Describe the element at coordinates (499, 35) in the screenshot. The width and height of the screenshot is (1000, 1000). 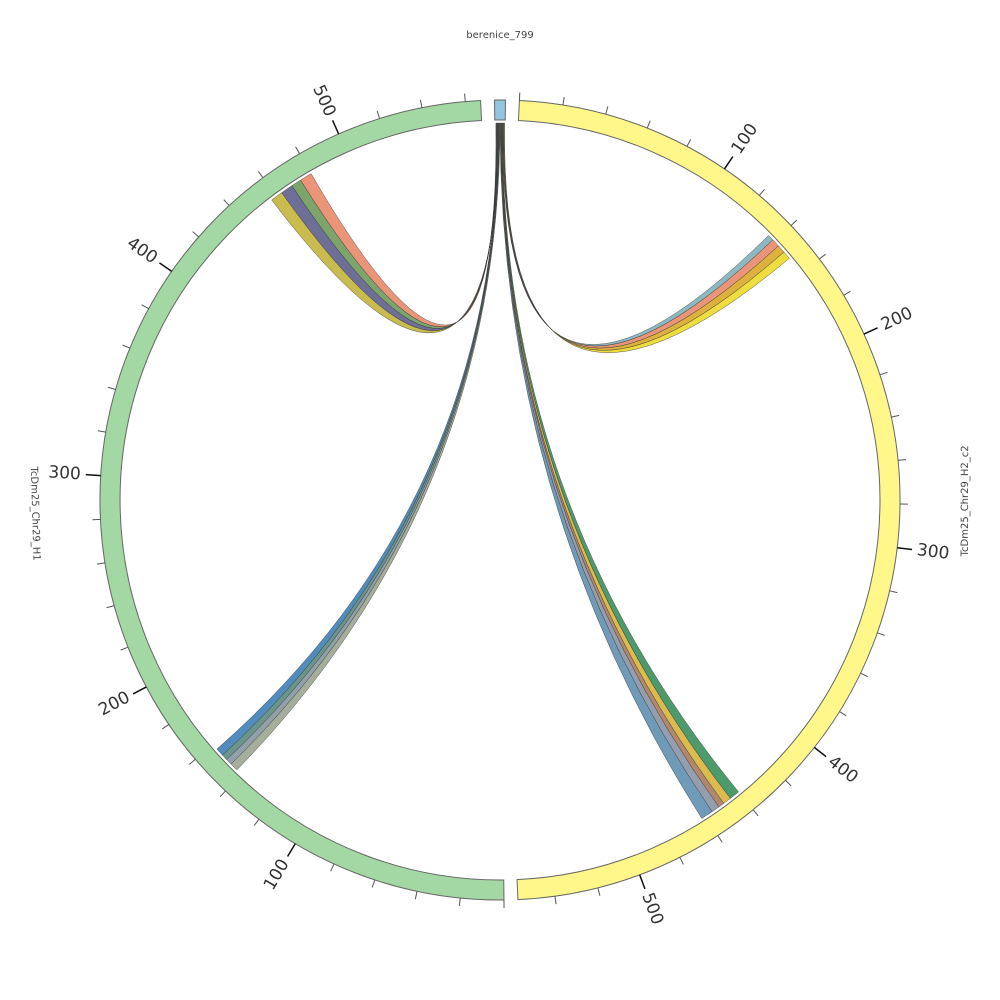
I see `segment-label: berenice_799` at that location.